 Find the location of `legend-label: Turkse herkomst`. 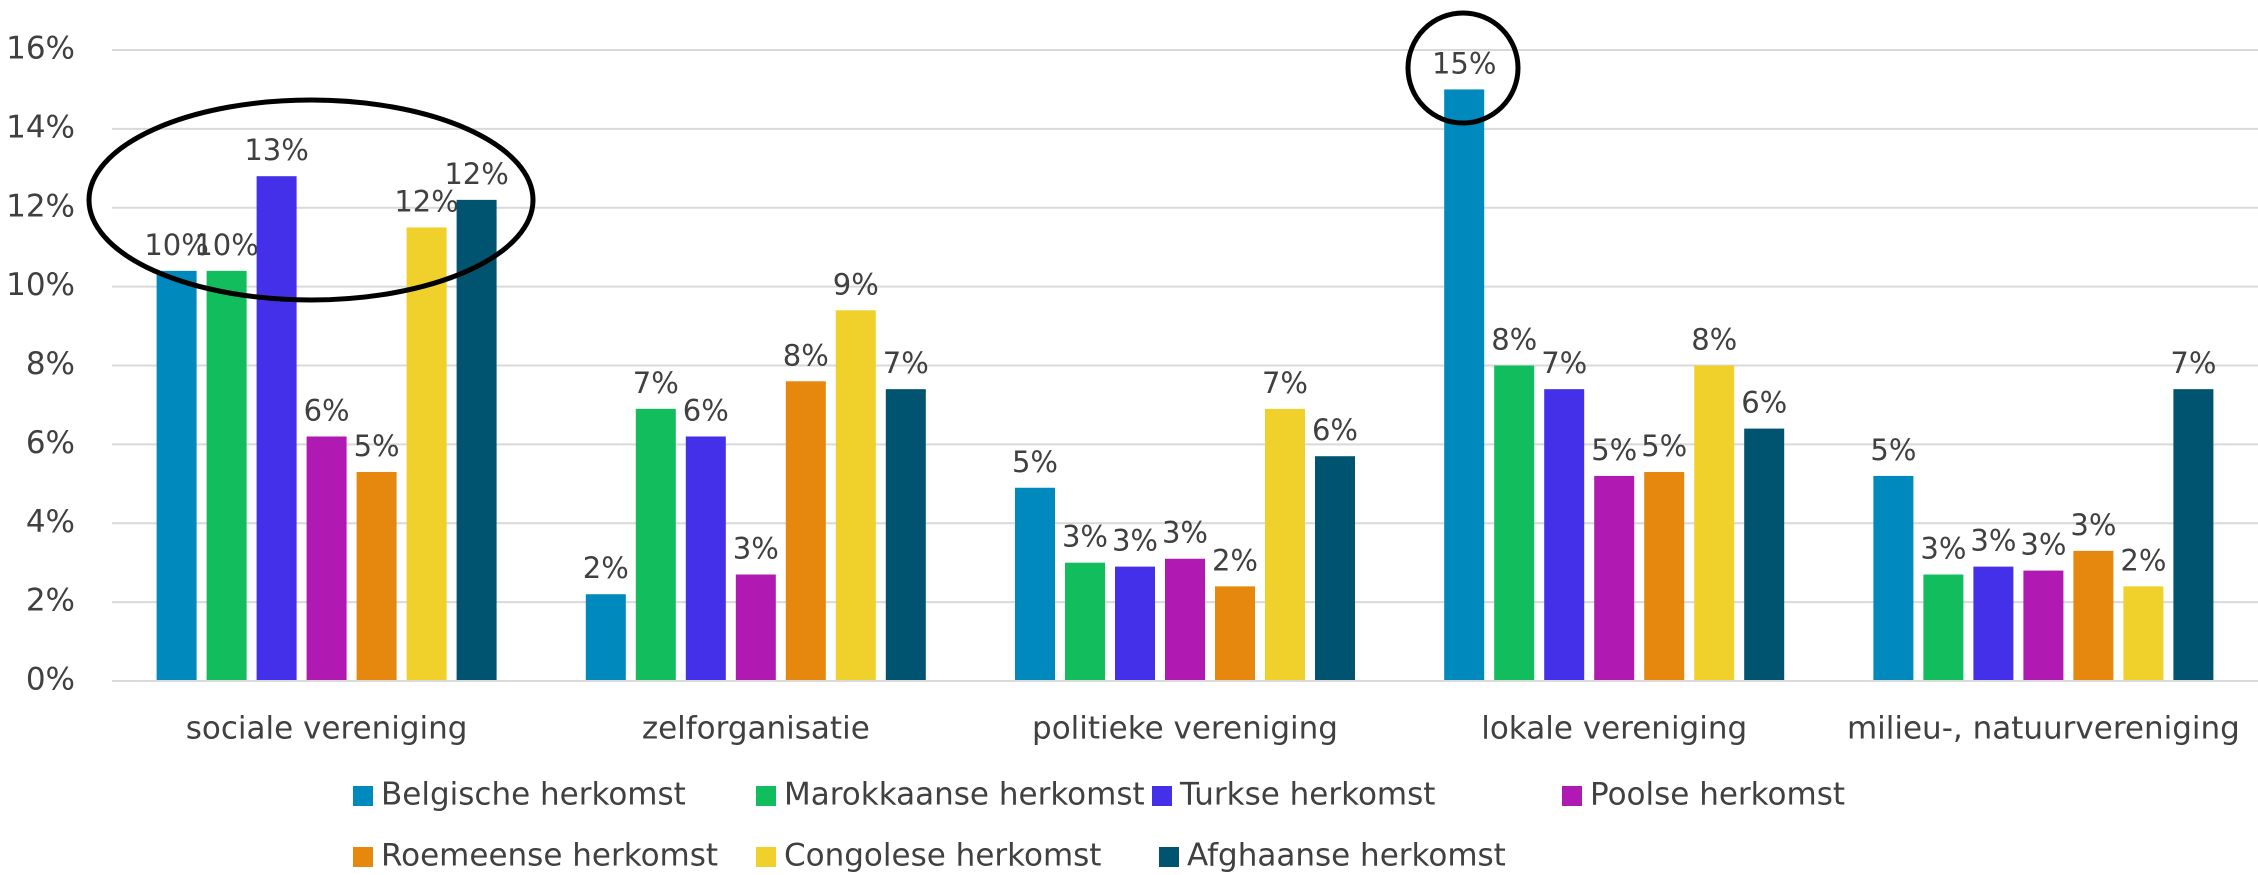

legend-label: Turkse herkomst is located at coordinates (1307, 795).